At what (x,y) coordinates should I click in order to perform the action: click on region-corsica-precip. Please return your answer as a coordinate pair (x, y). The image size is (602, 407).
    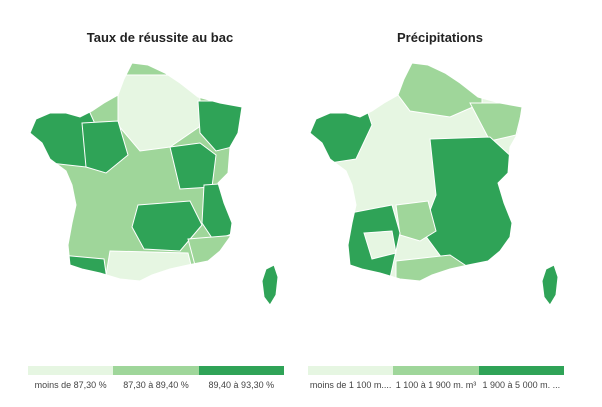
    Looking at the image, I should click on (550, 285).